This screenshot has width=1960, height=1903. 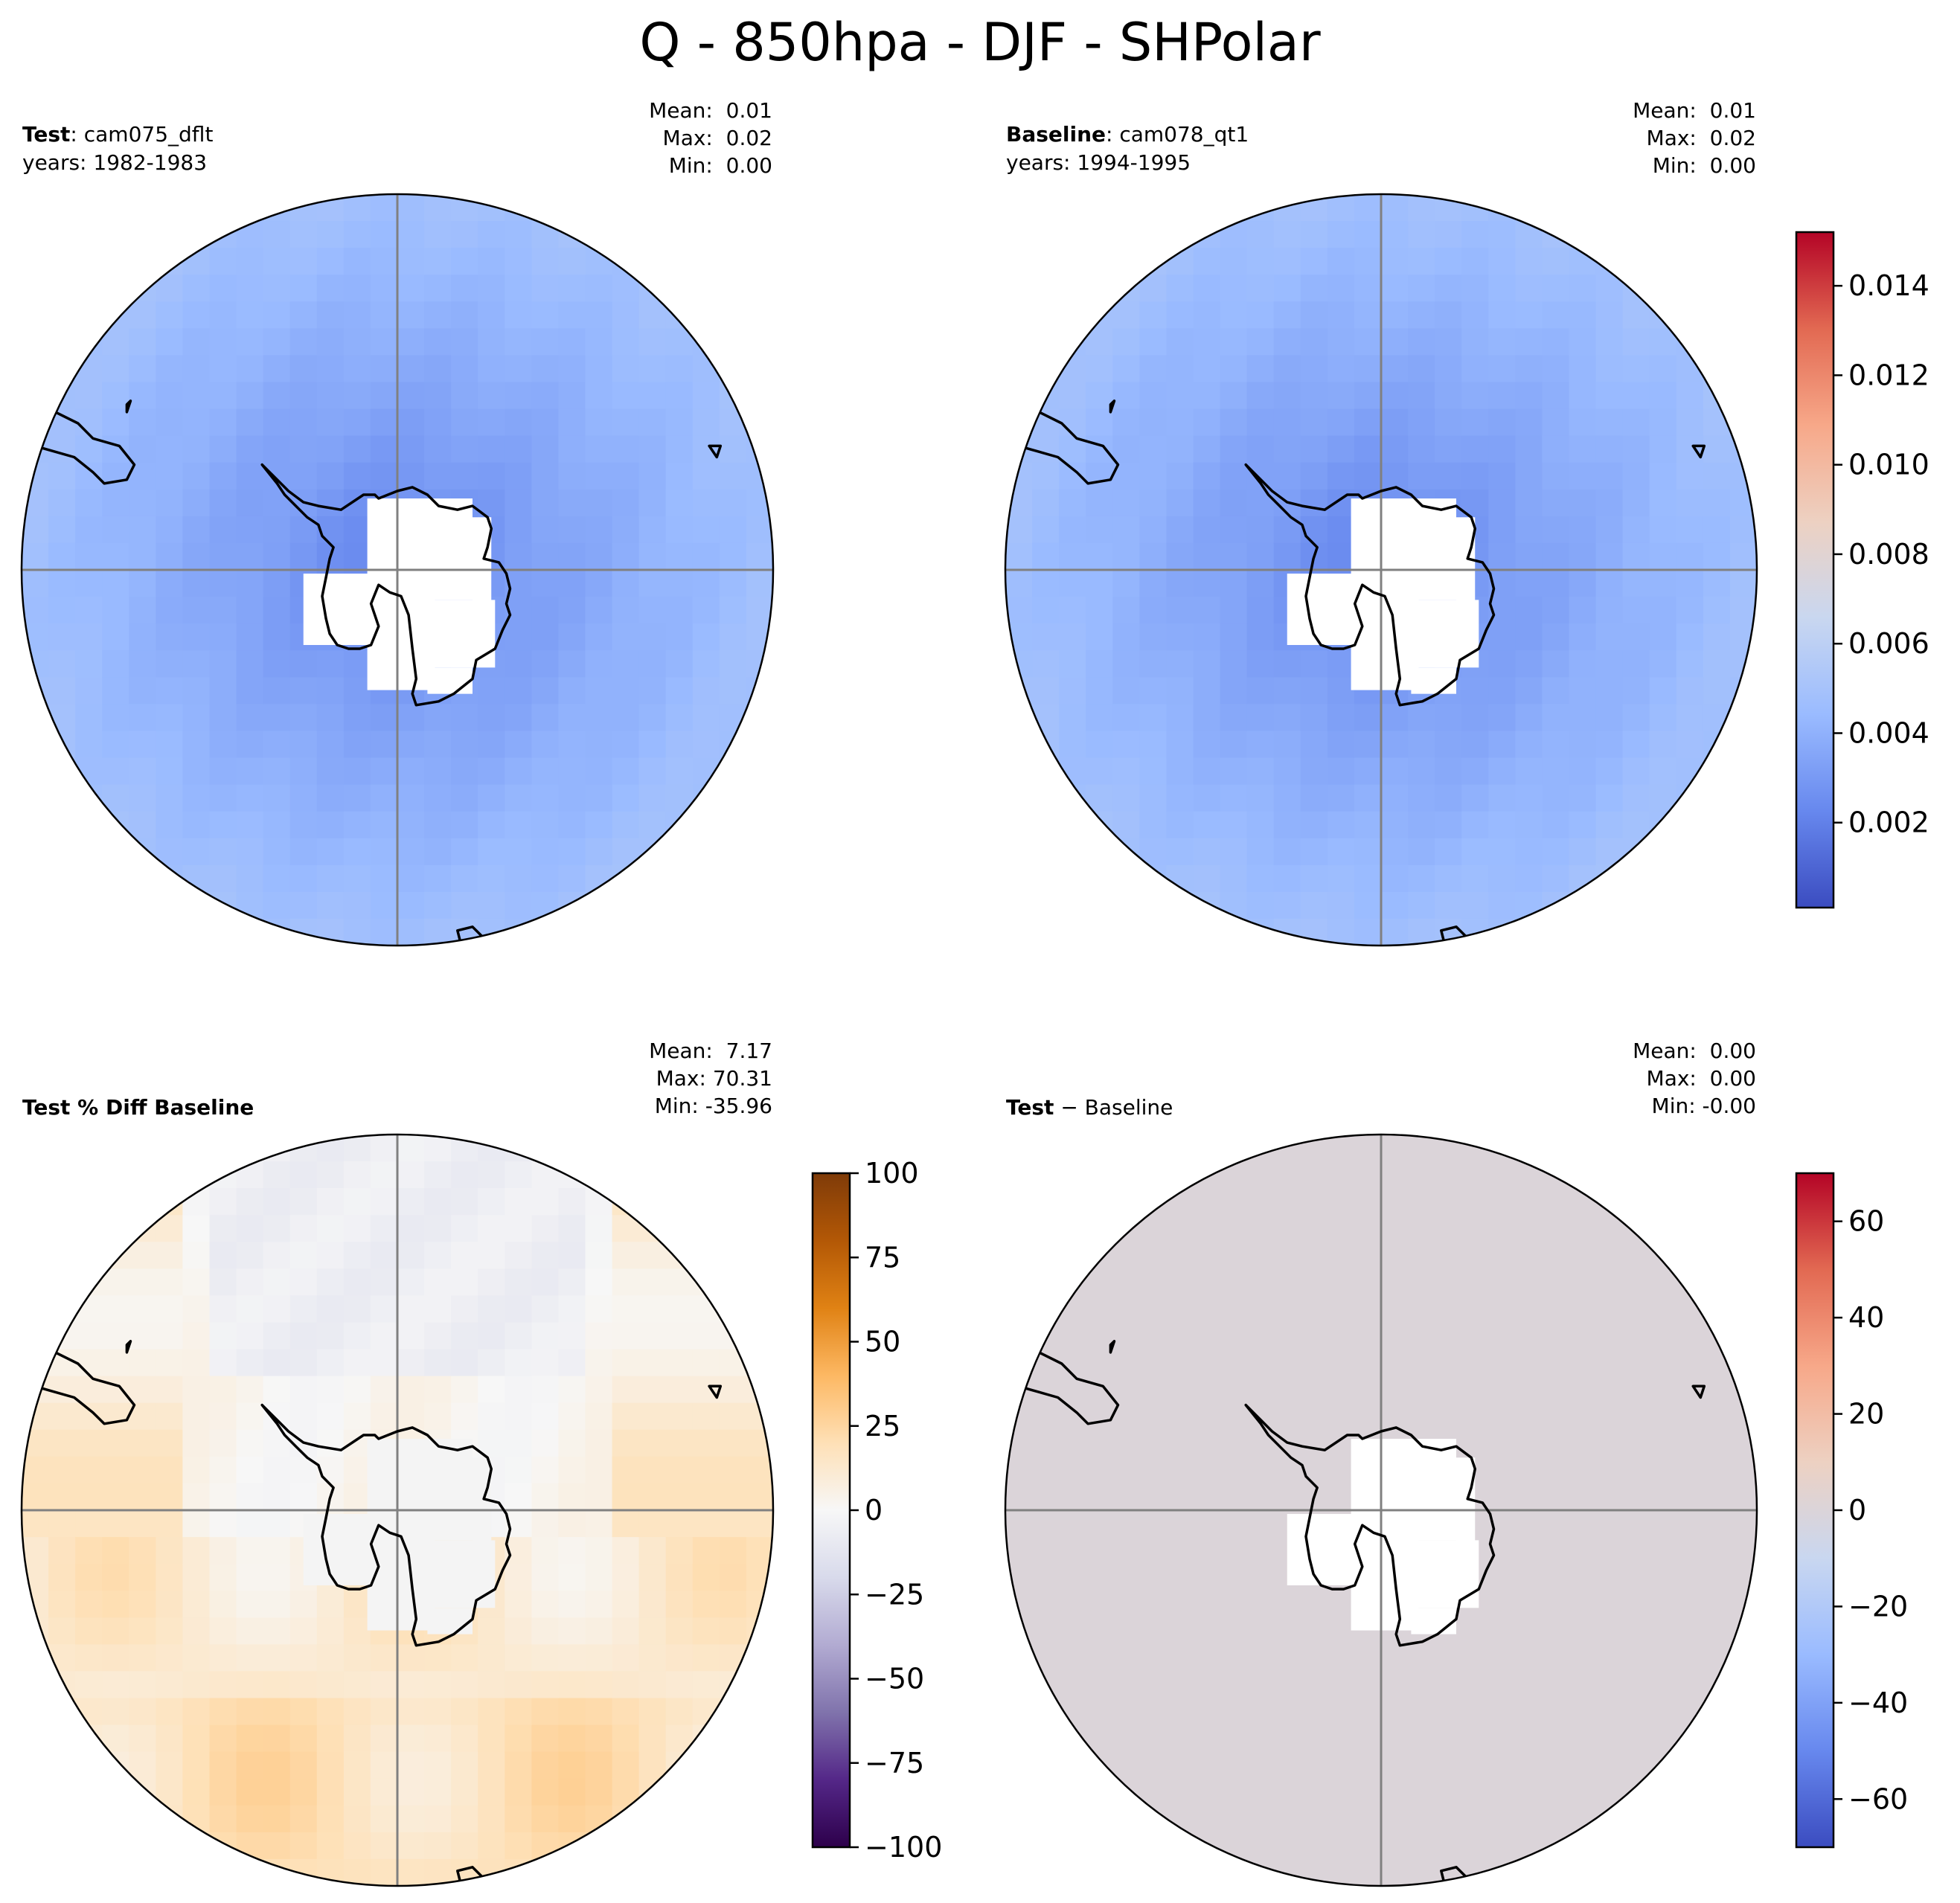 What do you see at coordinates (882, 1258) in the screenshot?
I see `colorbar-tick-label: 75` at bounding box center [882, 1258].